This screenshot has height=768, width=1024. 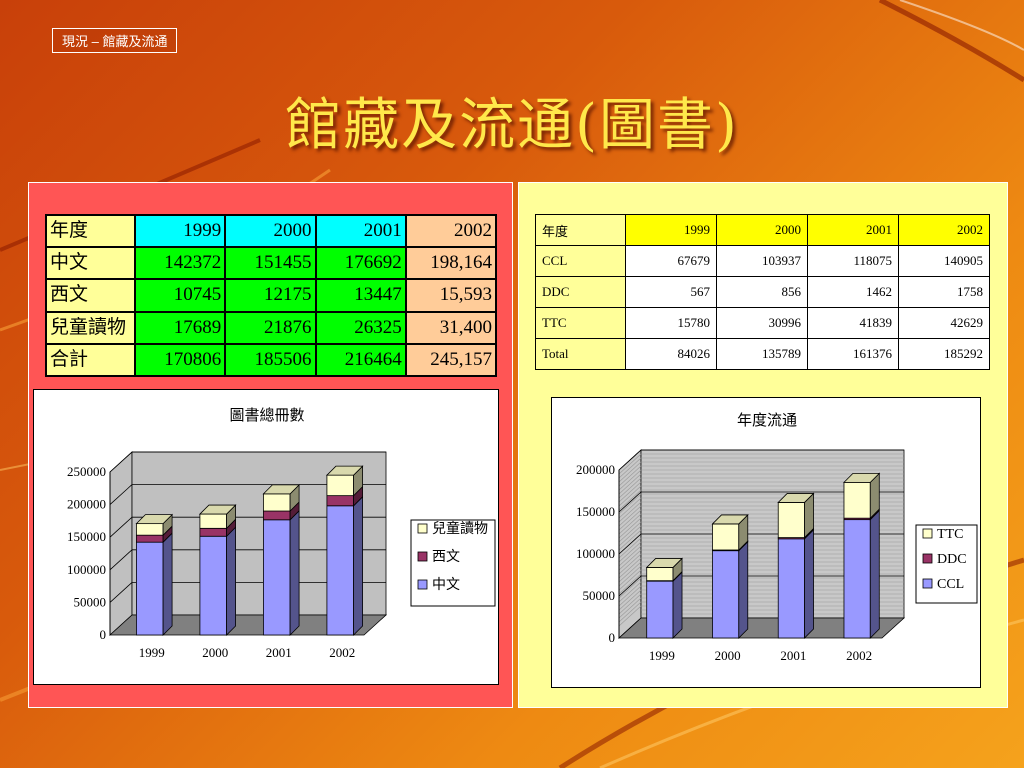 I want to click on table-cell: 12175, so click(x=270, y=295).